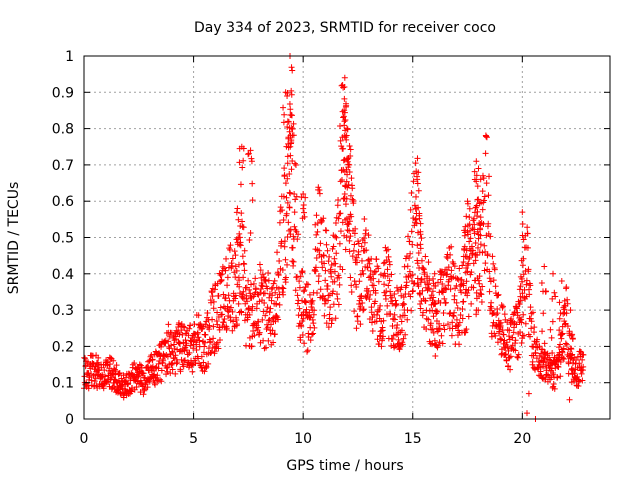 The image size is (640, 480). I want to click on x-tick-label: 0, so click(84, 439).